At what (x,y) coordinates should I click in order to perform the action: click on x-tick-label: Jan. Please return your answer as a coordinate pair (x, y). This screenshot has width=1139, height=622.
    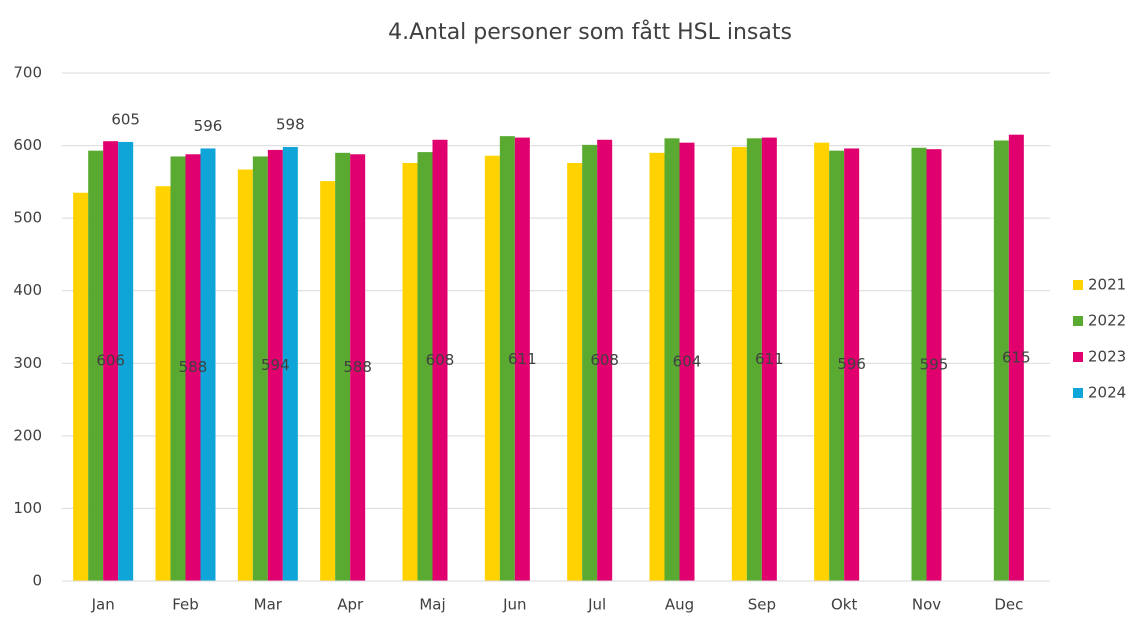
    Looking at the image, I should click on (103, 605).